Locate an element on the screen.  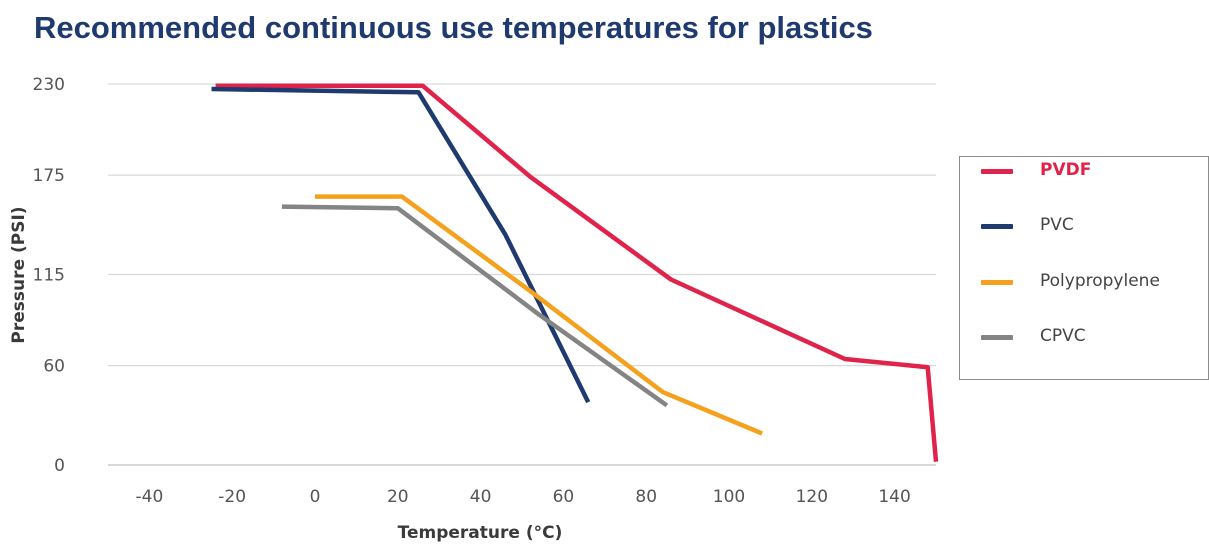
x-tick-label: 60 is located at coordinates (564, 497).